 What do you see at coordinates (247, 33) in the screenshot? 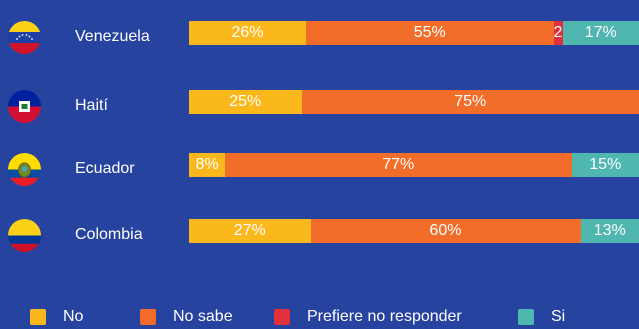
I see `bar-segment-venezuela-no: 26%` at bounding box center [247, 33].